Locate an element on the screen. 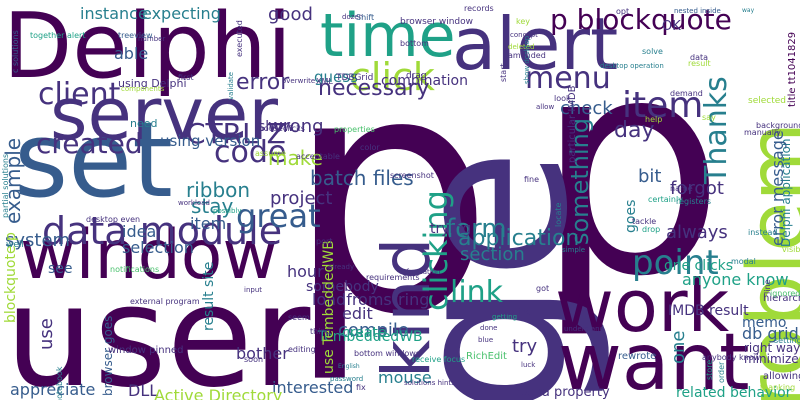 This screenshot has height=400, width=800. word-notebook: notebook is located at coordinates (59, 383).